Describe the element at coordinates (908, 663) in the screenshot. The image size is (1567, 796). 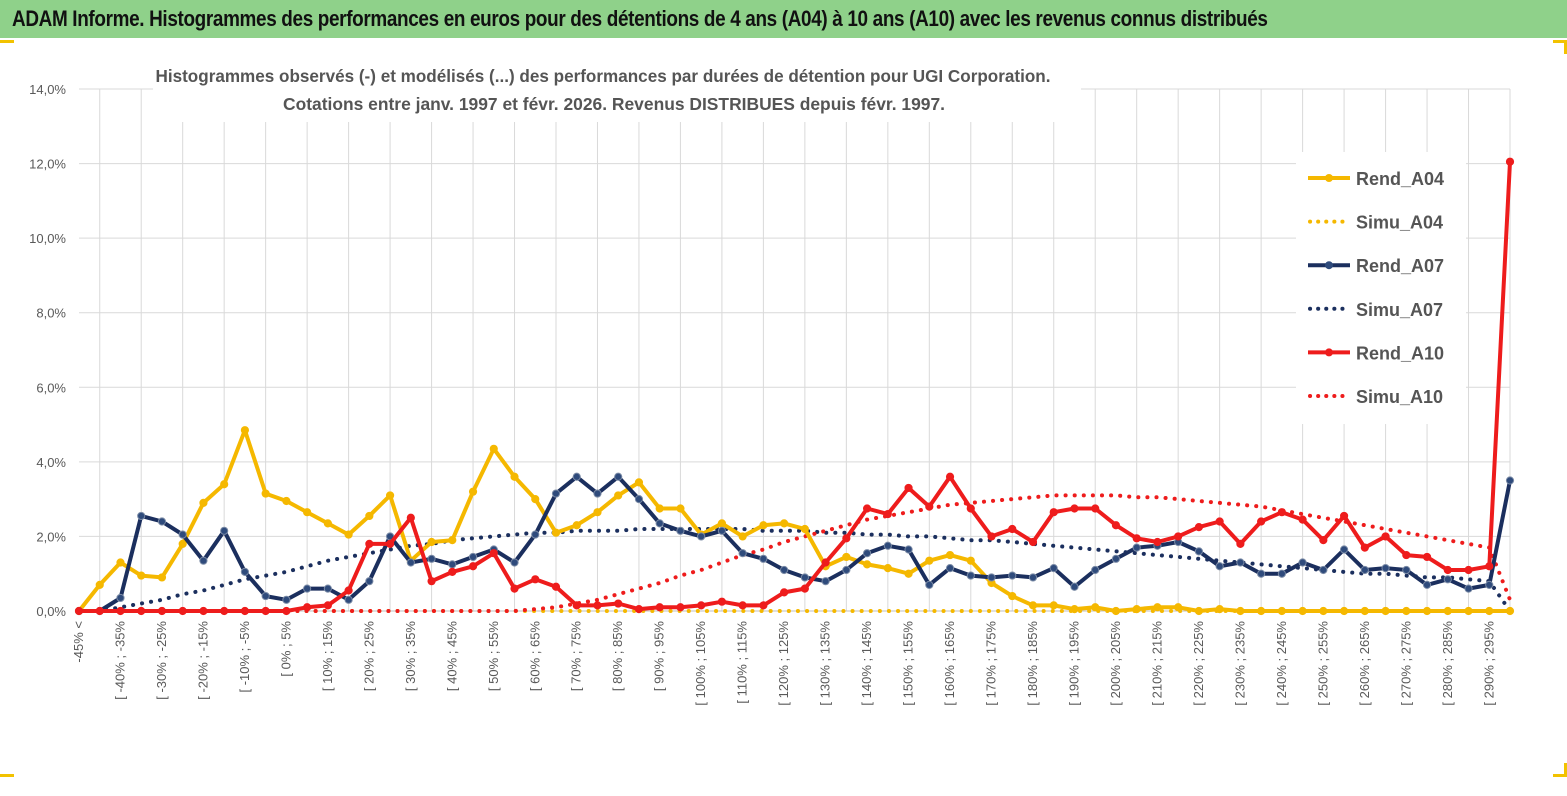
I see `x-tick-label: [ 150% ; 155%` at that location.